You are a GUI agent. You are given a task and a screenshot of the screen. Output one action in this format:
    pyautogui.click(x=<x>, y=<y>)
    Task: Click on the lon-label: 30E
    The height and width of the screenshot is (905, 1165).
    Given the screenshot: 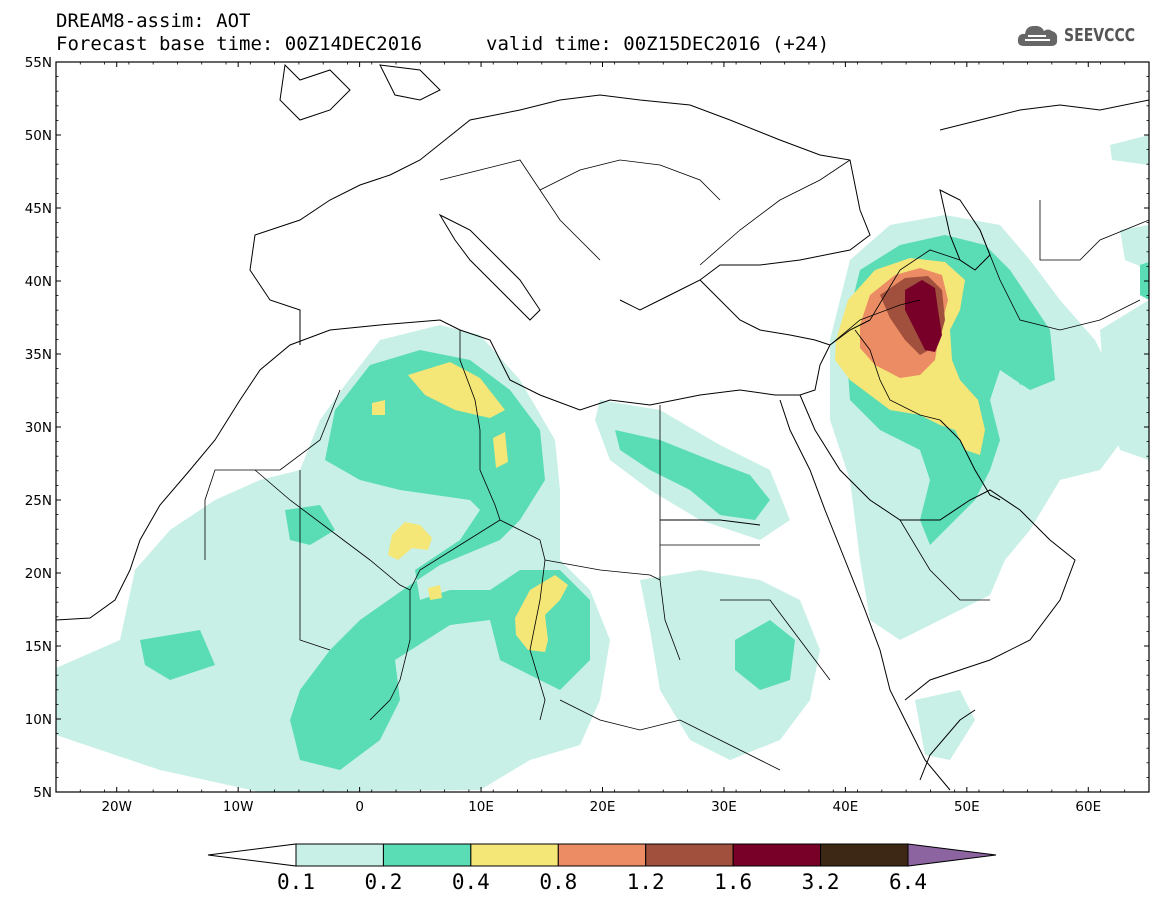 What is the action you would take?
    pyautogui.click(x=724, y=807)
    